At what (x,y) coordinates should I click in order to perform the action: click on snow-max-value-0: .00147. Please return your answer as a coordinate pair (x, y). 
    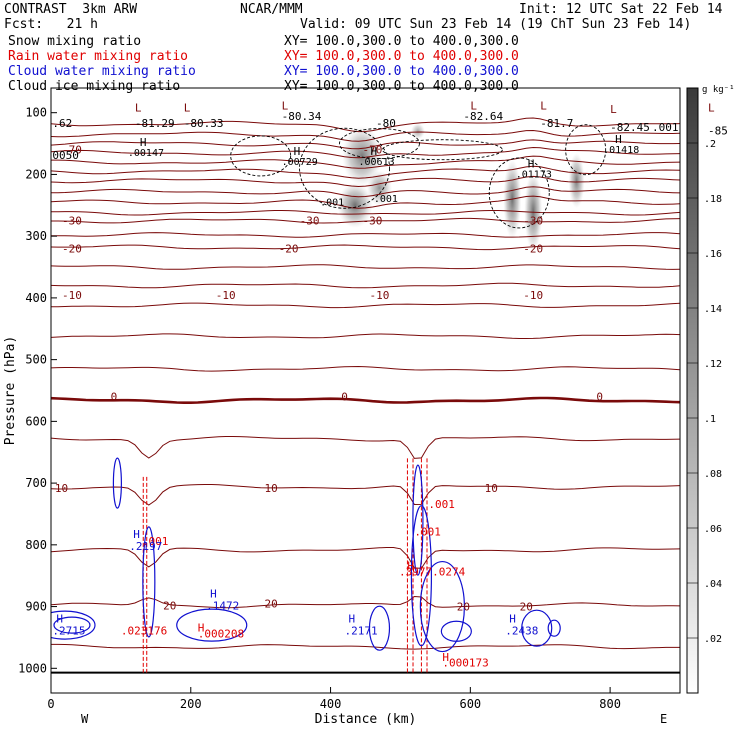
    Looking at the image, I should click on (146, 153).